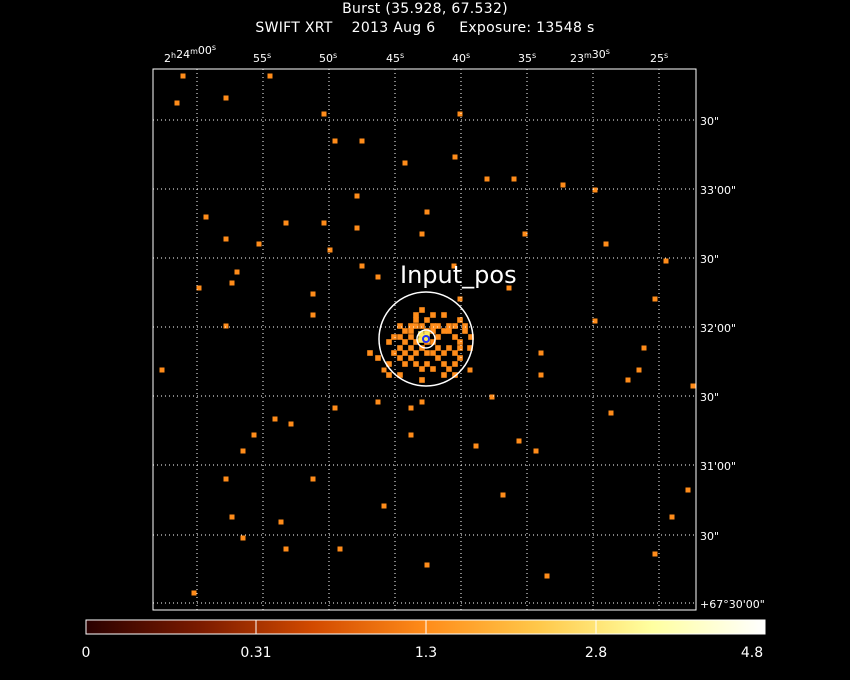 The image size is (850, 680). I want to click on dec-tick-label: 32'00", so click(718, 328).